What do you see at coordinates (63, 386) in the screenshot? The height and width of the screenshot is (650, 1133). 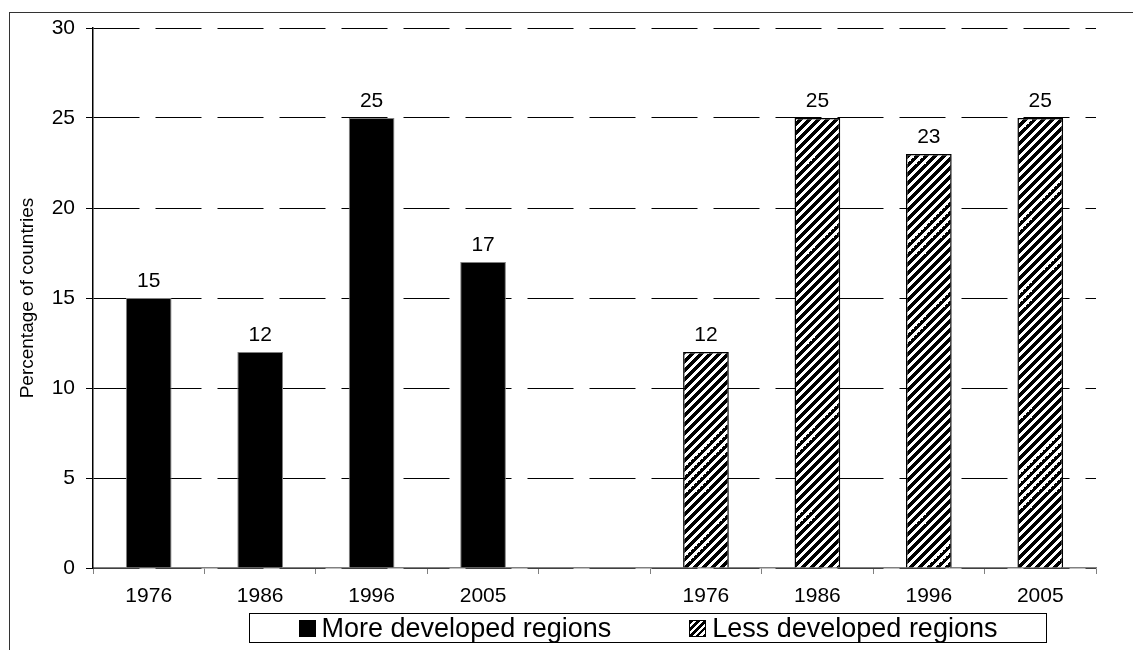 I see `y-tick-label: 10` at bounding box center [63, 386].